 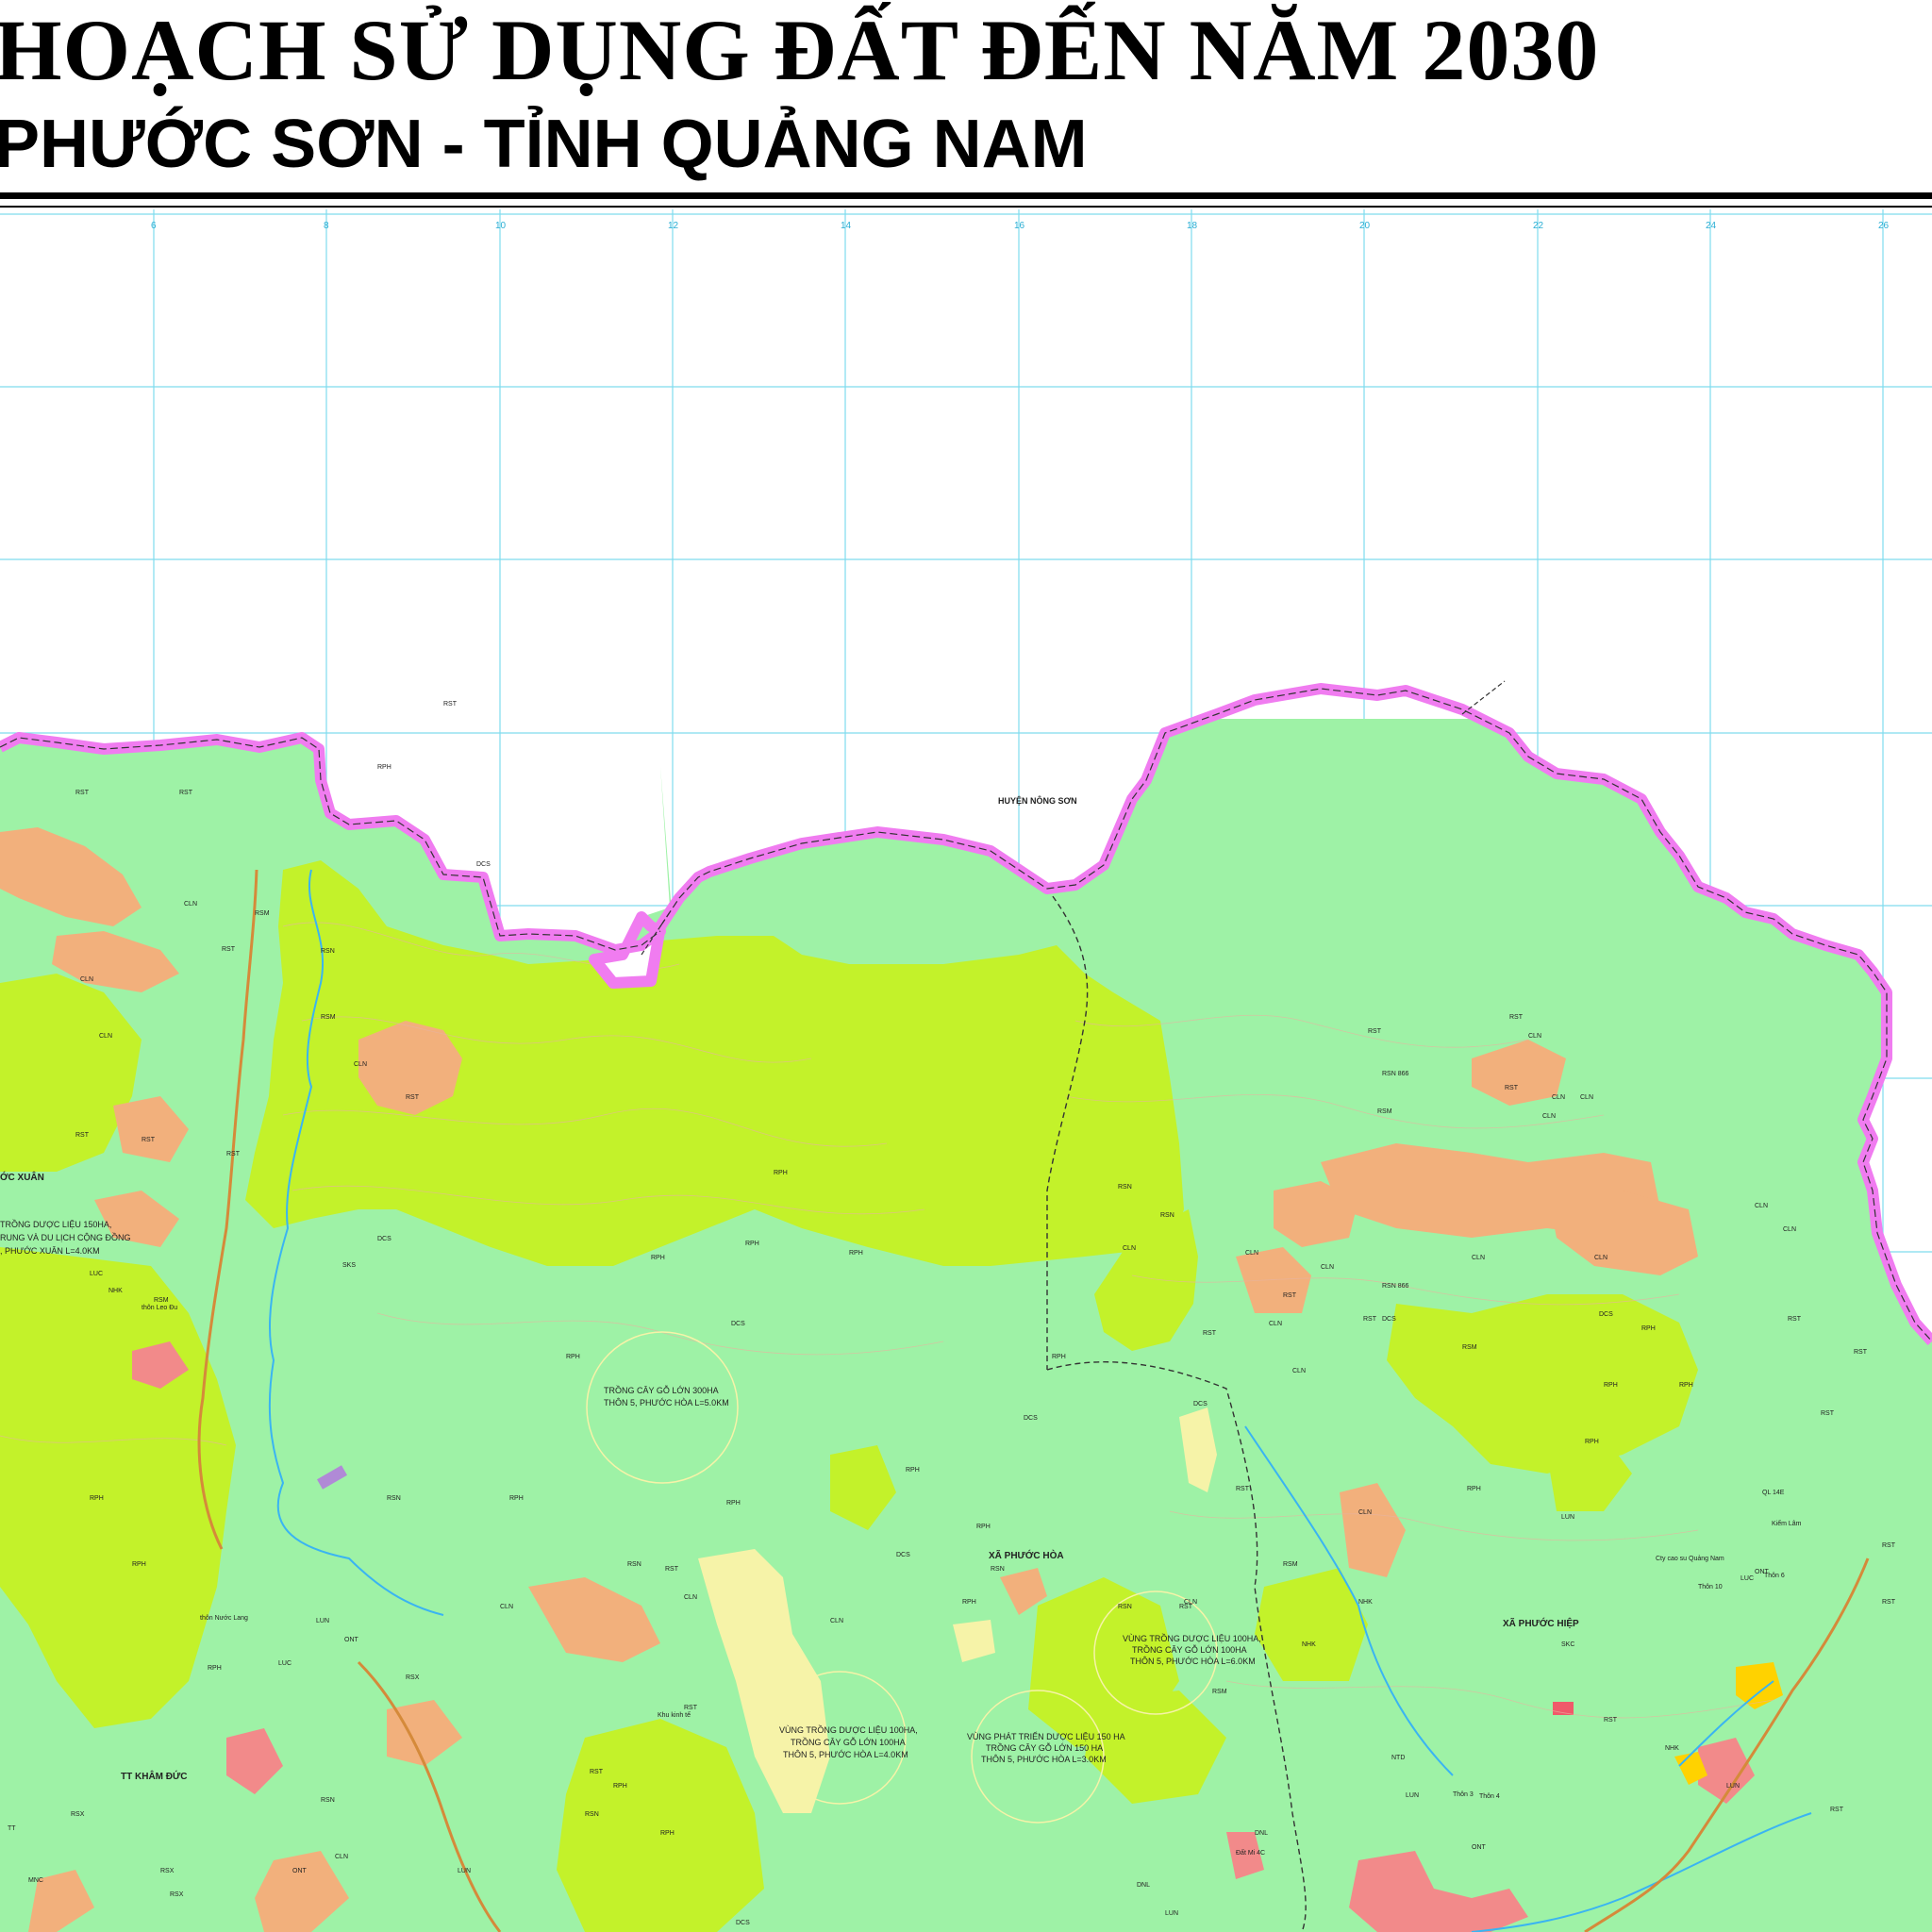 I want to click on land-code-label: TT, so click(x=12, y=1829).